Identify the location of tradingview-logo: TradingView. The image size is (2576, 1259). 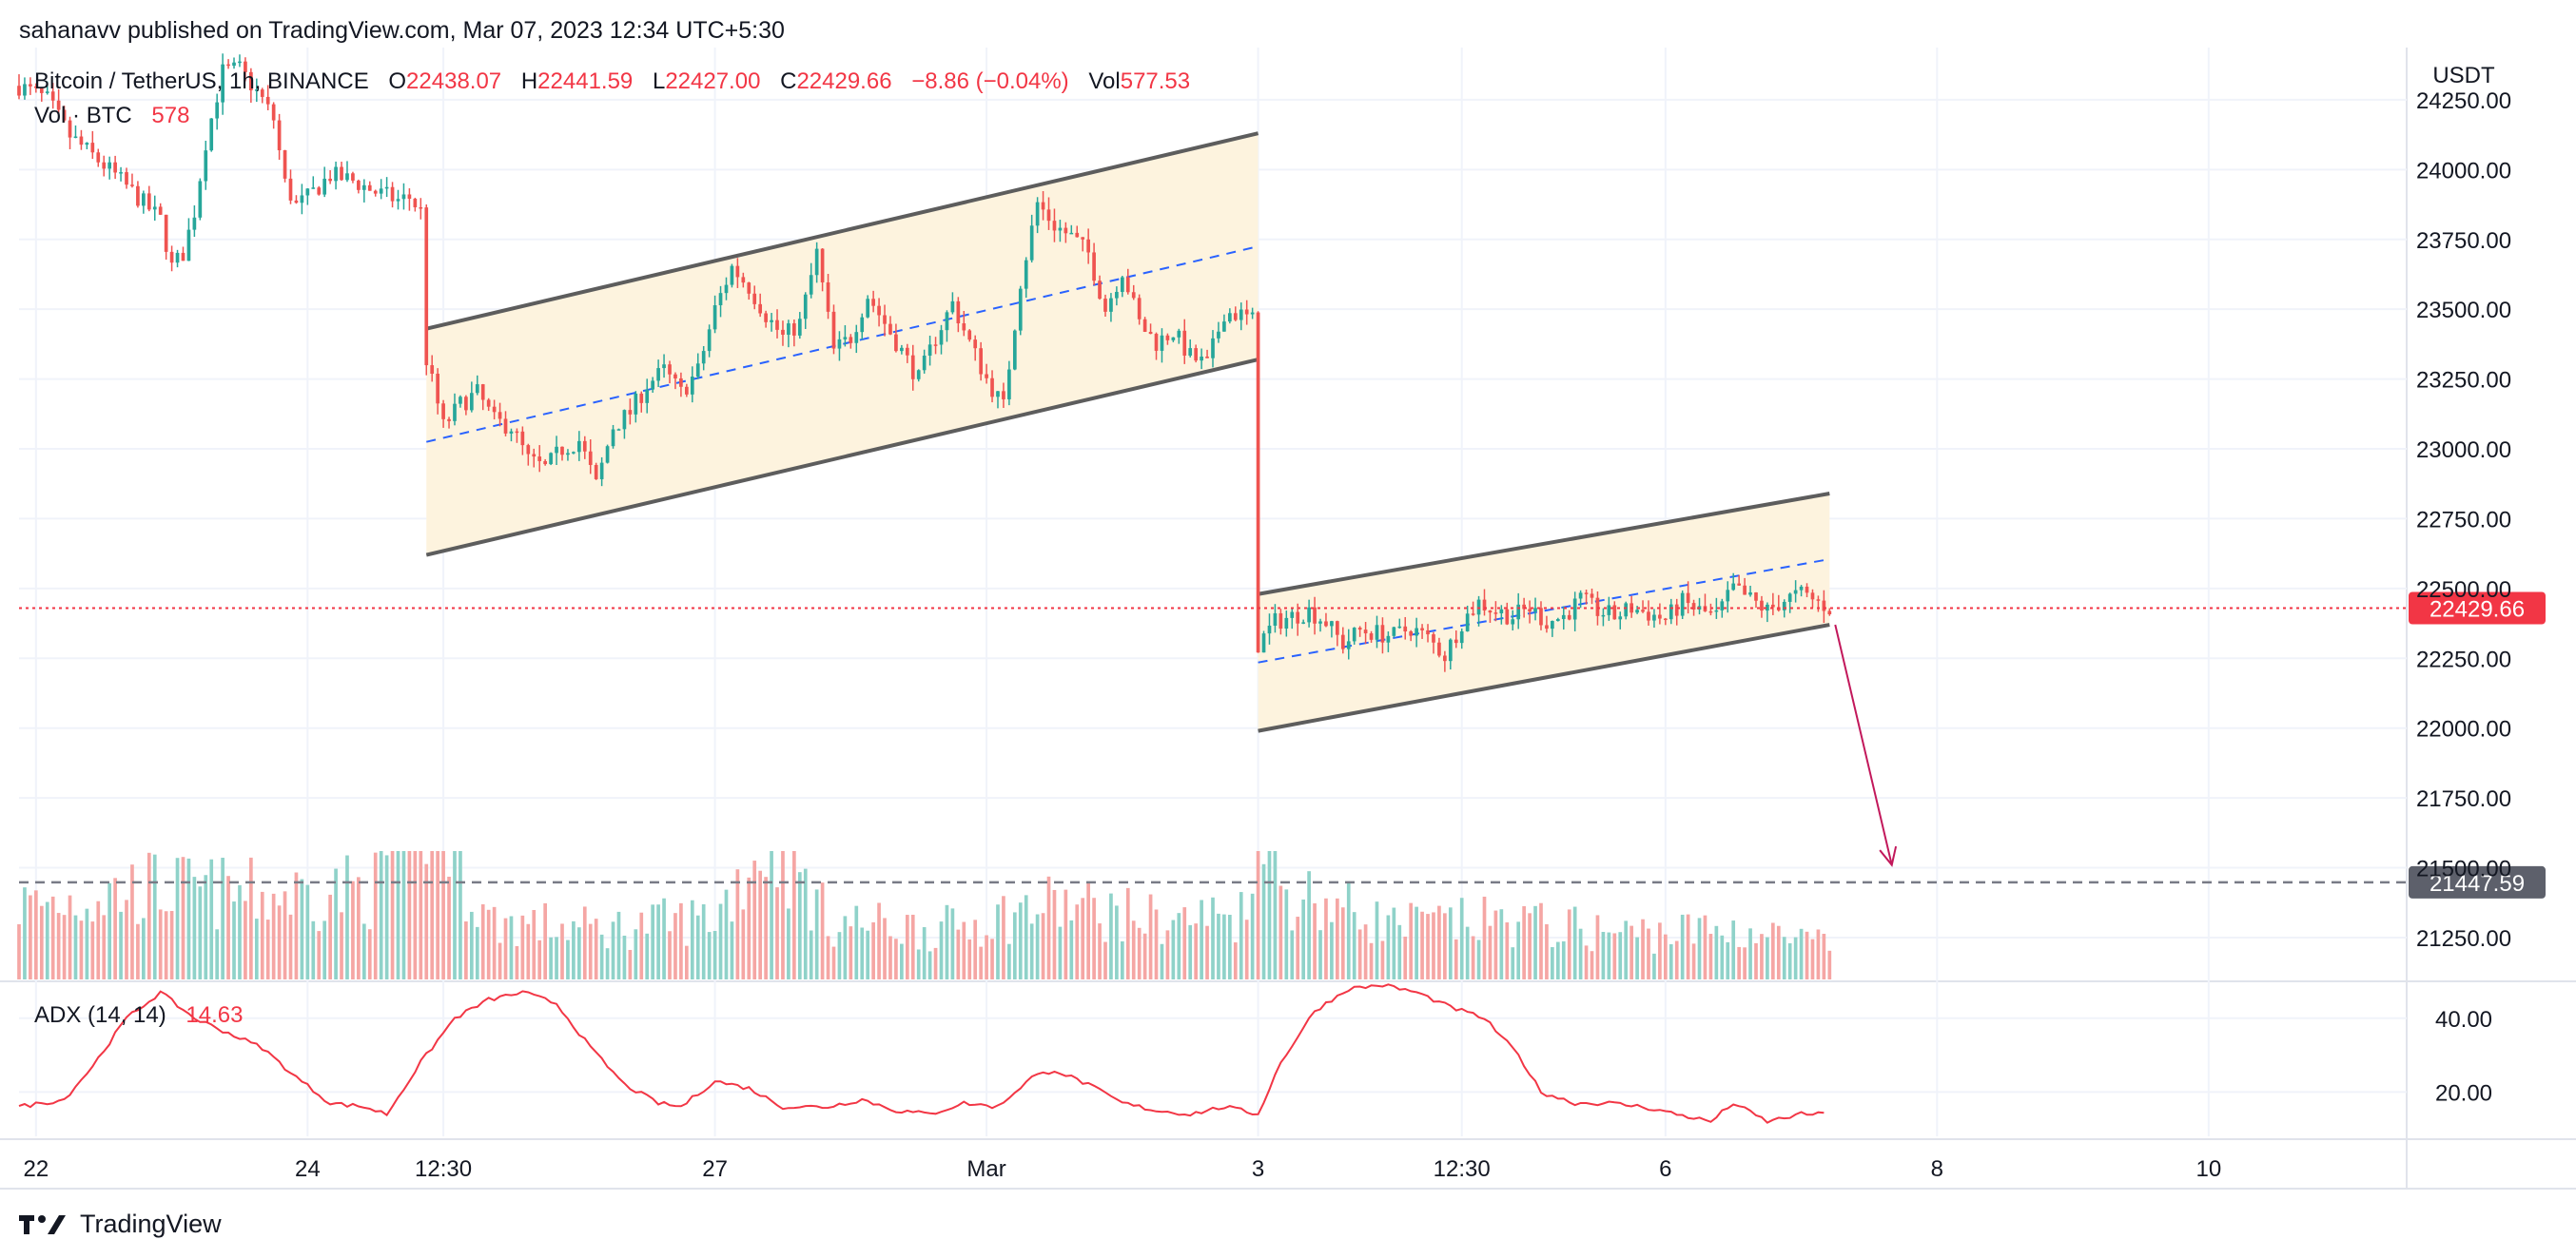
(121, 1224).